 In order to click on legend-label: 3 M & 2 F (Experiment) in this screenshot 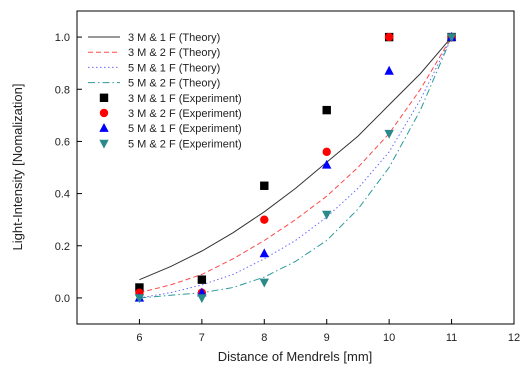, I will do `click(185, 114)`.